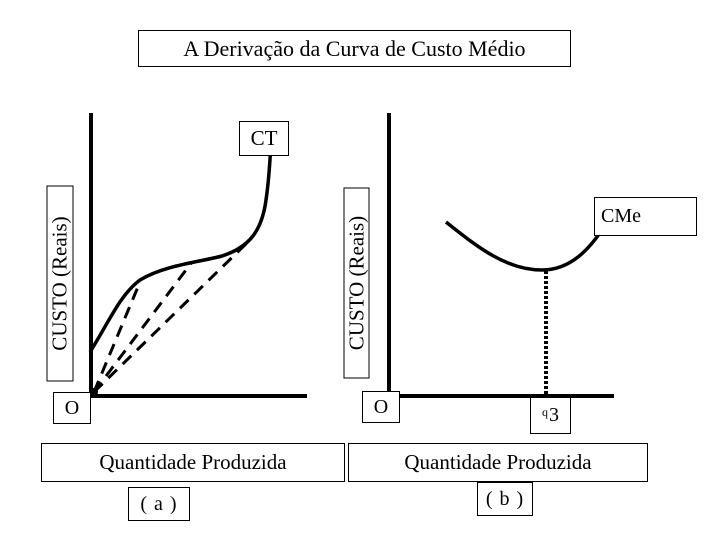 The image size is (720, 540). I want to click on quantity-marker-prefix: q, so click(545, 412).